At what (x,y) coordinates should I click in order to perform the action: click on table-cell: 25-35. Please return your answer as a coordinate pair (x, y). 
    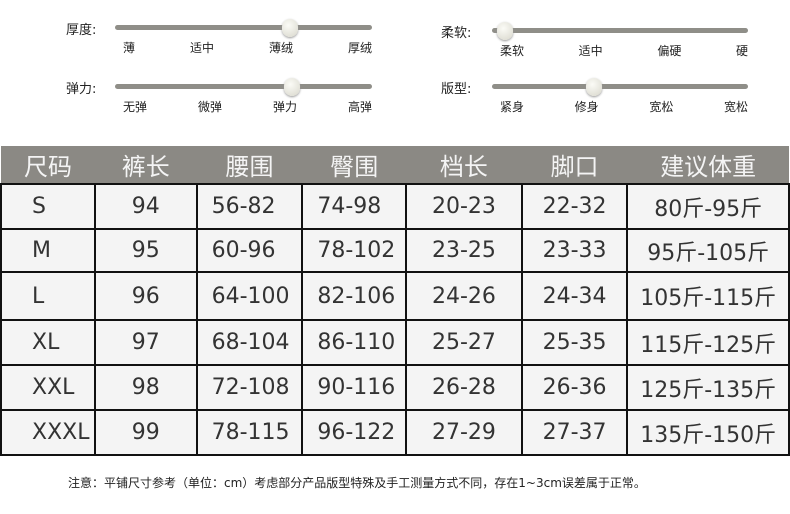
    Looking at the image, I should click on (574, 342).